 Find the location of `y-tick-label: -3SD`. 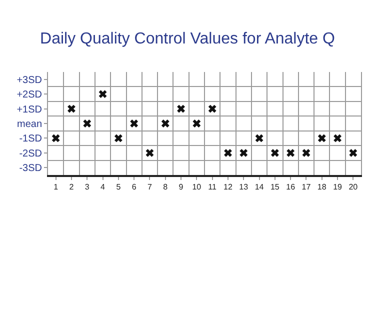

y-tick-label: -3SD is located at coordinates (30, 168).